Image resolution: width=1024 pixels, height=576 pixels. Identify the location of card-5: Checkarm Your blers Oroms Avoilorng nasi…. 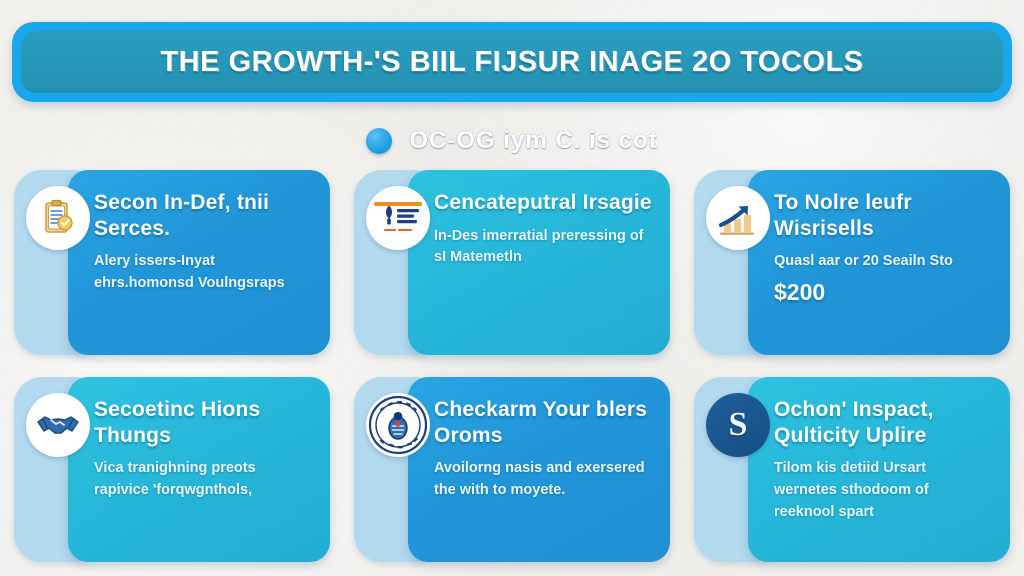
(512, 469).